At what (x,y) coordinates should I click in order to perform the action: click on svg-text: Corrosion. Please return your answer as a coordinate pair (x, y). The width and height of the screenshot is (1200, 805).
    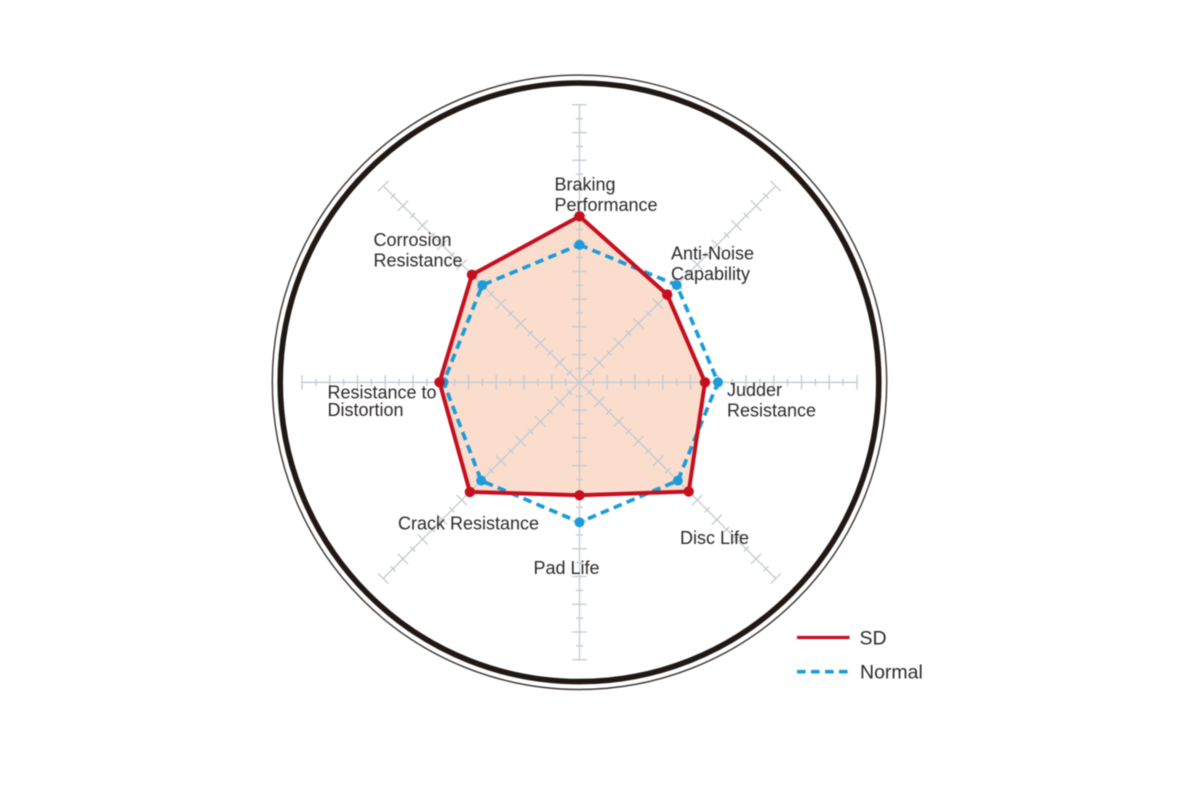
    Looking at the image, I should click on (413, 240).